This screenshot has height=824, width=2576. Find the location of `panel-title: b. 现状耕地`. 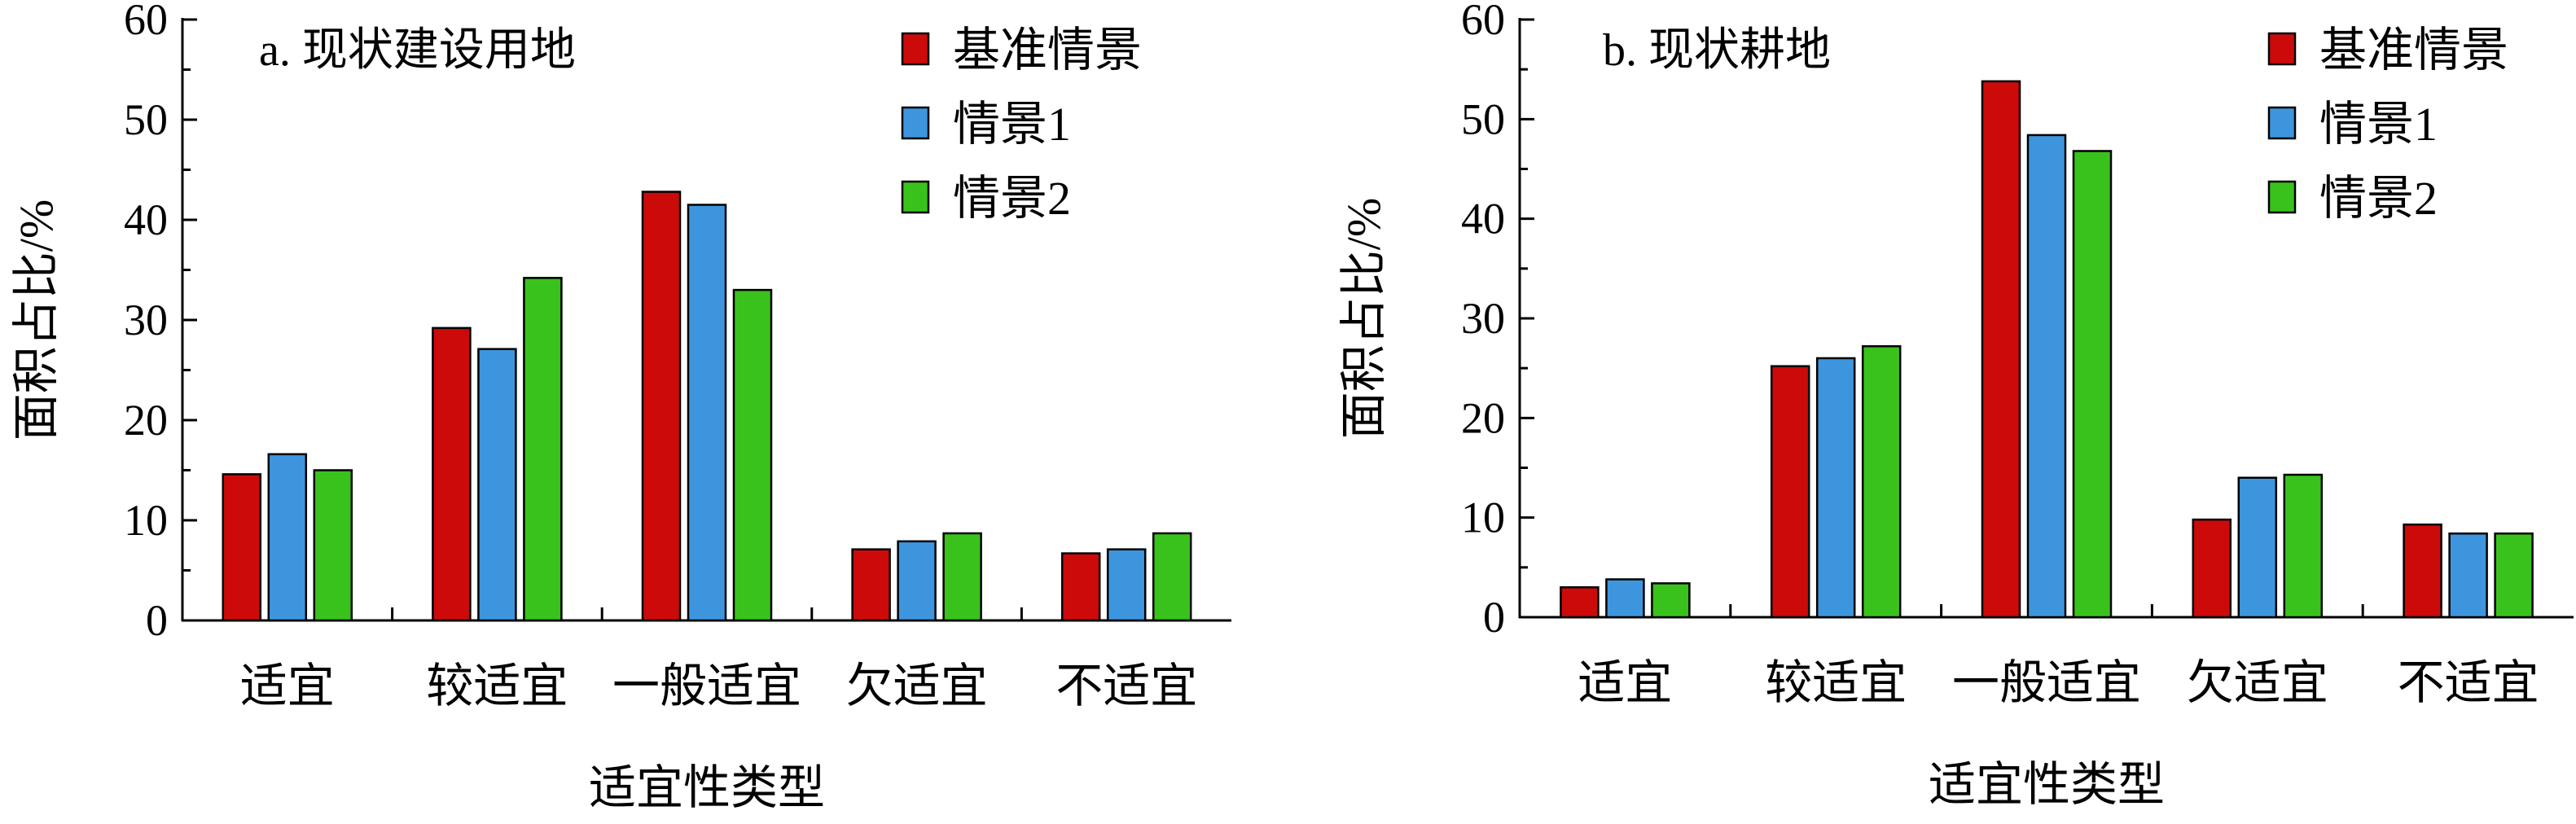

panel-title: b. 现状耕地 is located at coordinates (1717, 50).